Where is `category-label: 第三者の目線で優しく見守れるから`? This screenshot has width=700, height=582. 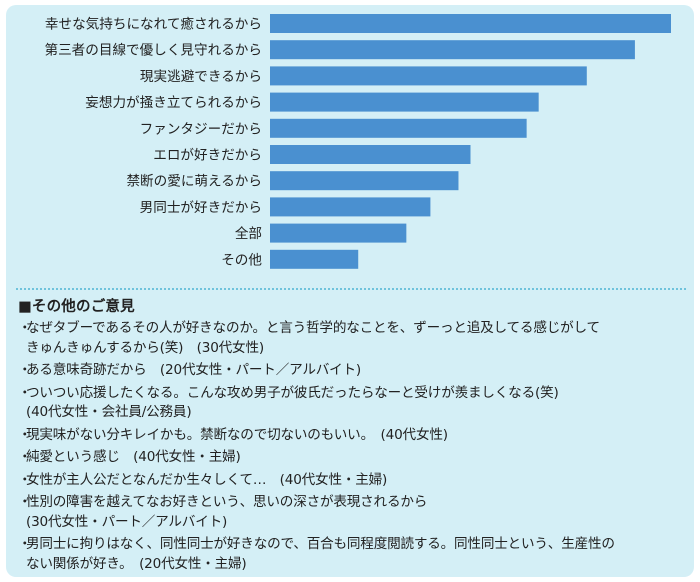
category-label: 第三者の目線で優しく見守れるから is located at coordinates (154, 50).